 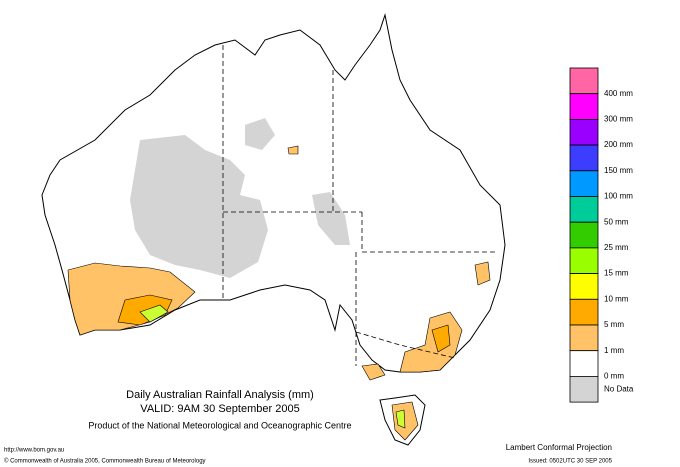 What do you see at coordinates (618, 93) in the screenshot?
I see `legend-label: 400 mm` at bounding box center [618, 93].